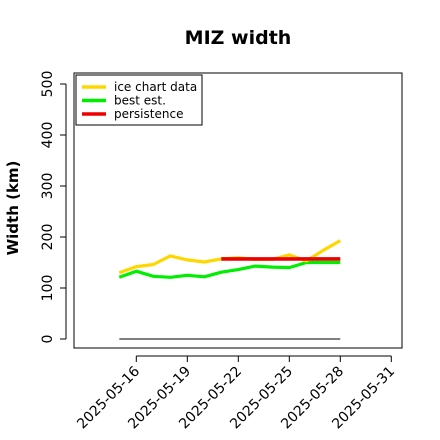 The width and height of the screenshot is (440, 440). I want to click on y-tick-label-200: 200, so click(48, 237).